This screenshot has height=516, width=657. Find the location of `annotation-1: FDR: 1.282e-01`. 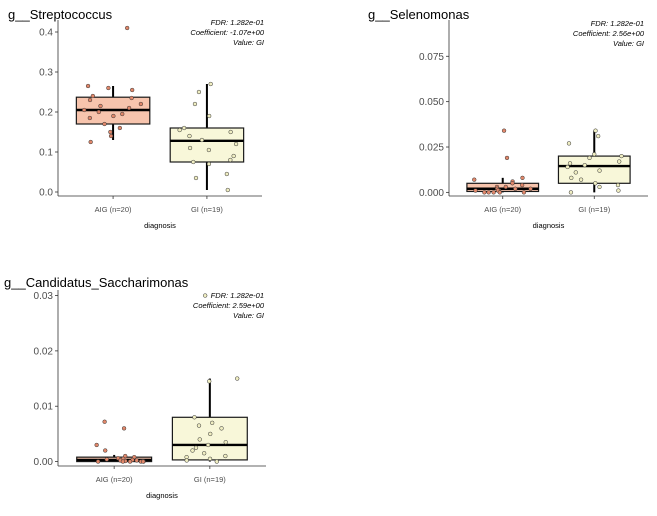

annotation-1: FDR: 1.282e-01 is located at coordinates (237, 295).